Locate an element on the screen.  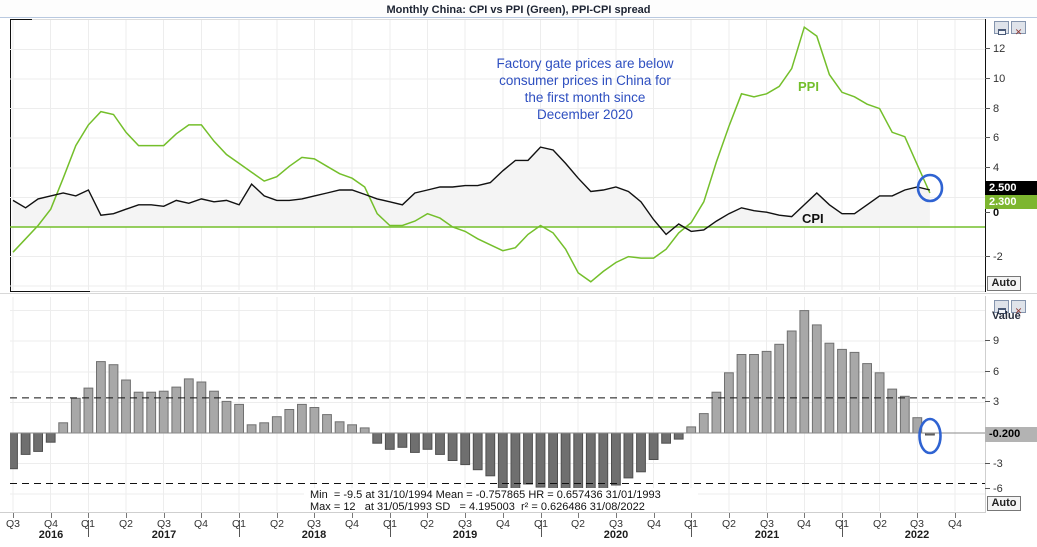
close-icon: ✕ is located at coordinates (1018, 32).